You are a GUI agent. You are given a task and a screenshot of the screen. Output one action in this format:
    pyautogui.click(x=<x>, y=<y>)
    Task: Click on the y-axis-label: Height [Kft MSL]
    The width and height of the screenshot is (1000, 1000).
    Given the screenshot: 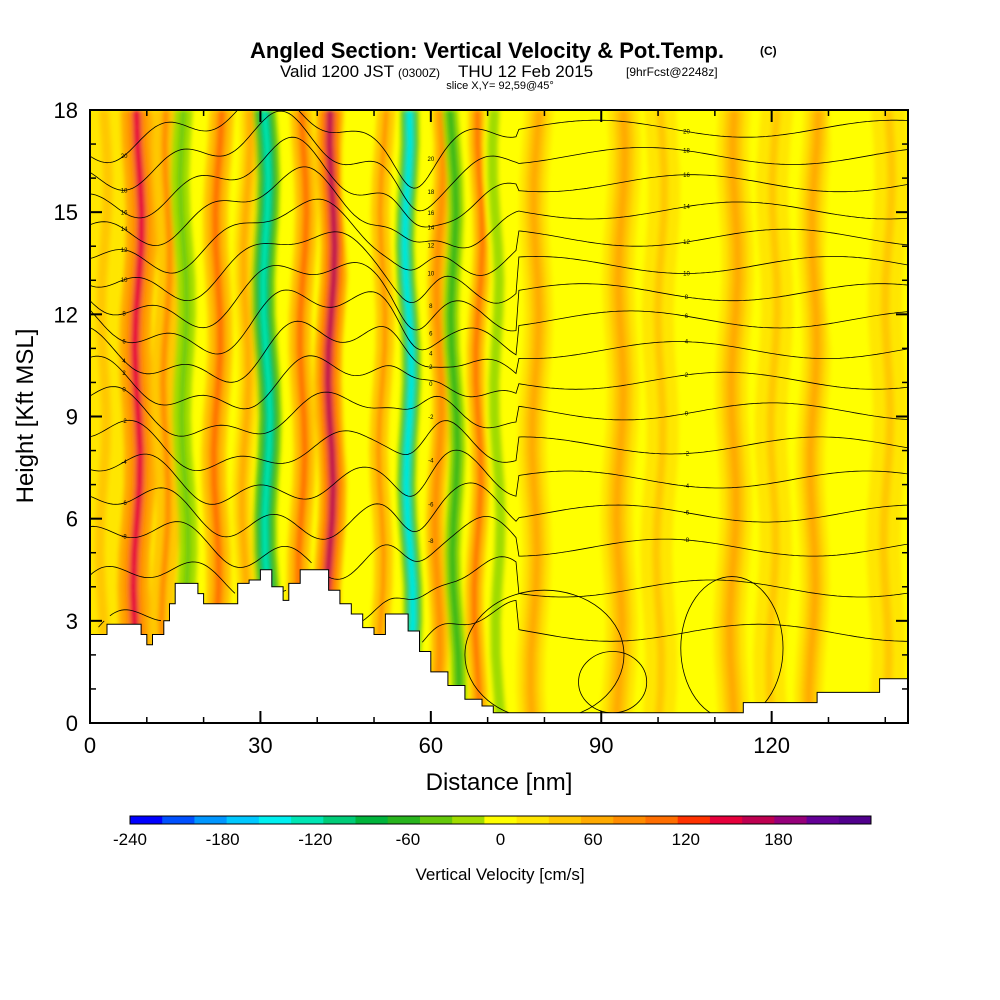 What is the action you would take?
    pyautogui.click(x=25, y=416)
    